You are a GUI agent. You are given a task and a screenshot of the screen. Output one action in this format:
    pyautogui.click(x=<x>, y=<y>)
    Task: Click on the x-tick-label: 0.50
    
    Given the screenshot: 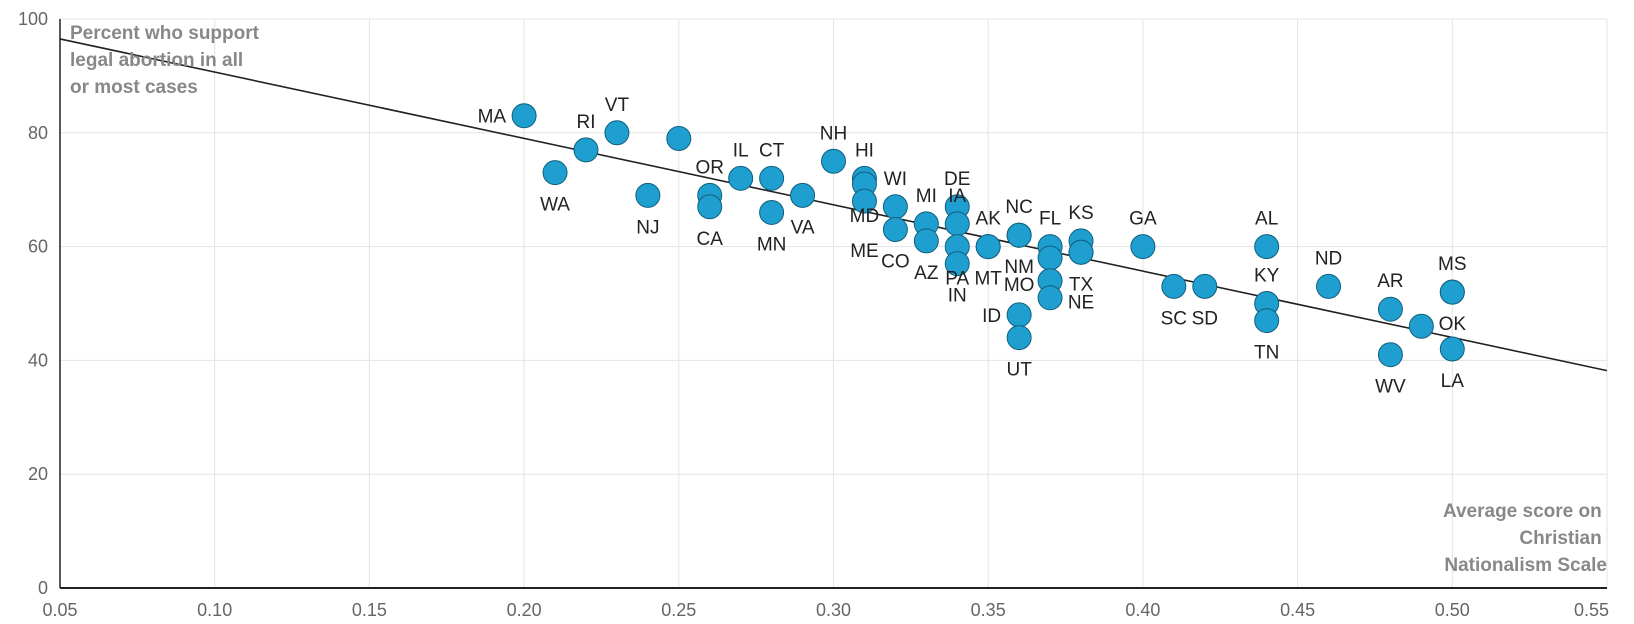 What is the action you would take?
    pyautogui.click(x=1452, y=610)
    